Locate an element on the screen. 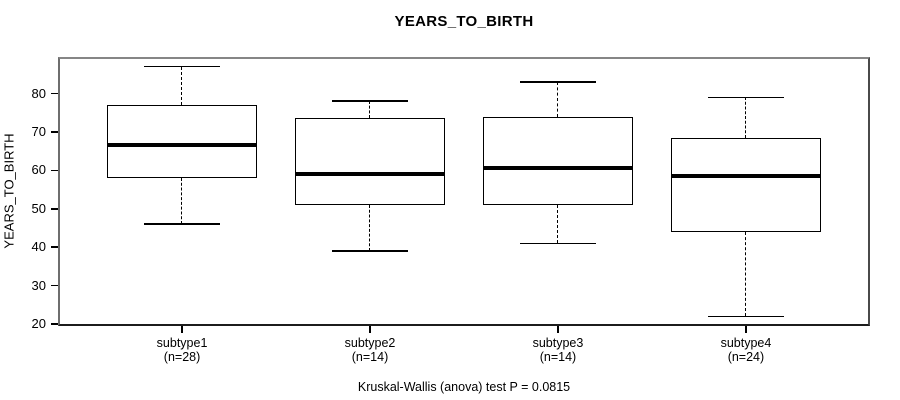 The image size is (900, 400). subtype-count: (n=24) is located at coordinates (746, 357).